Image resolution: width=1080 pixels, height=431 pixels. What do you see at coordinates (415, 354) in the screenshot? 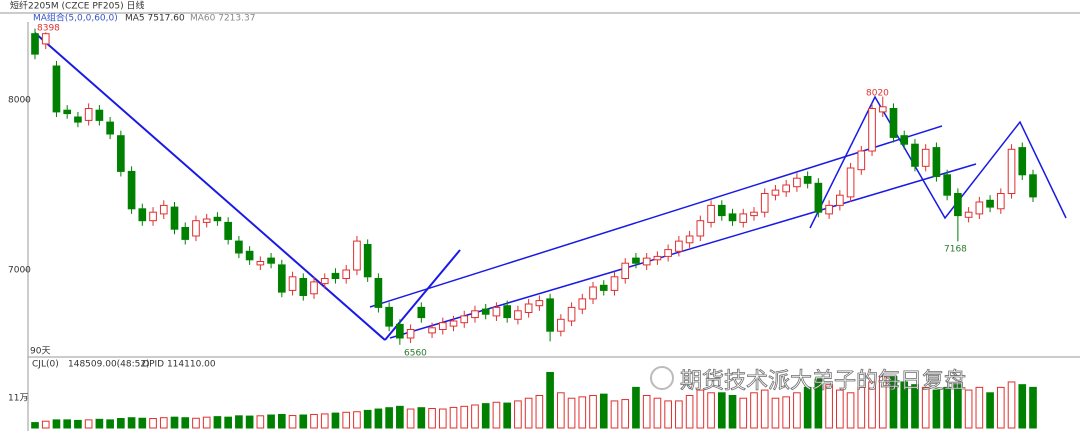
I see `annotation: 6560` at bounding box center [415, 354].